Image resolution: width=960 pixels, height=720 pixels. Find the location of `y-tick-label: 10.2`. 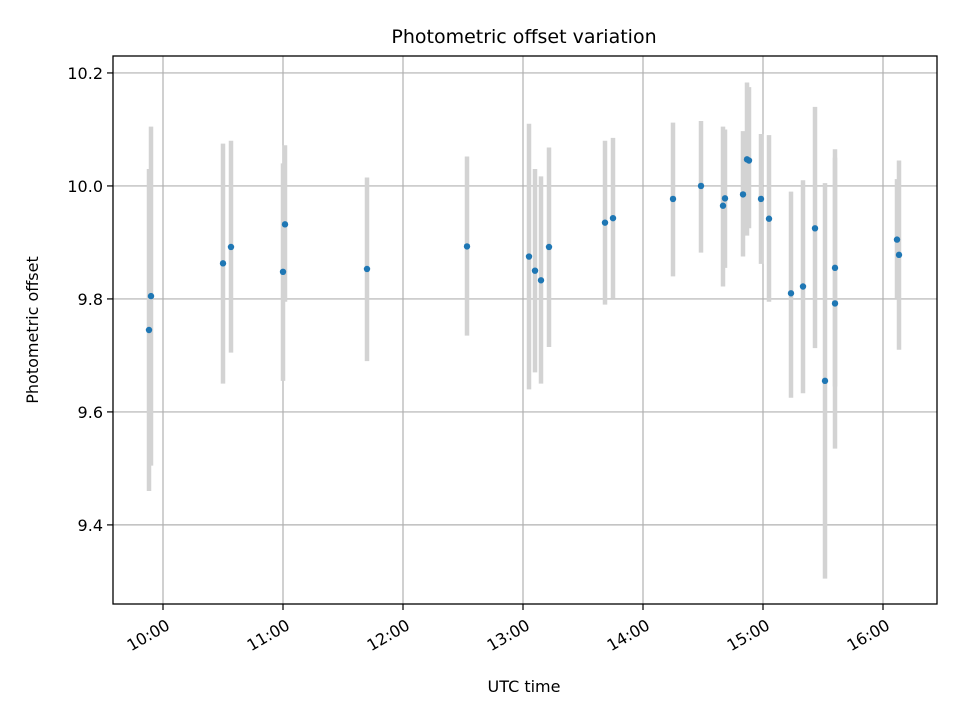

y-tick-label: 10.2 is located at coordinates (85, 73).